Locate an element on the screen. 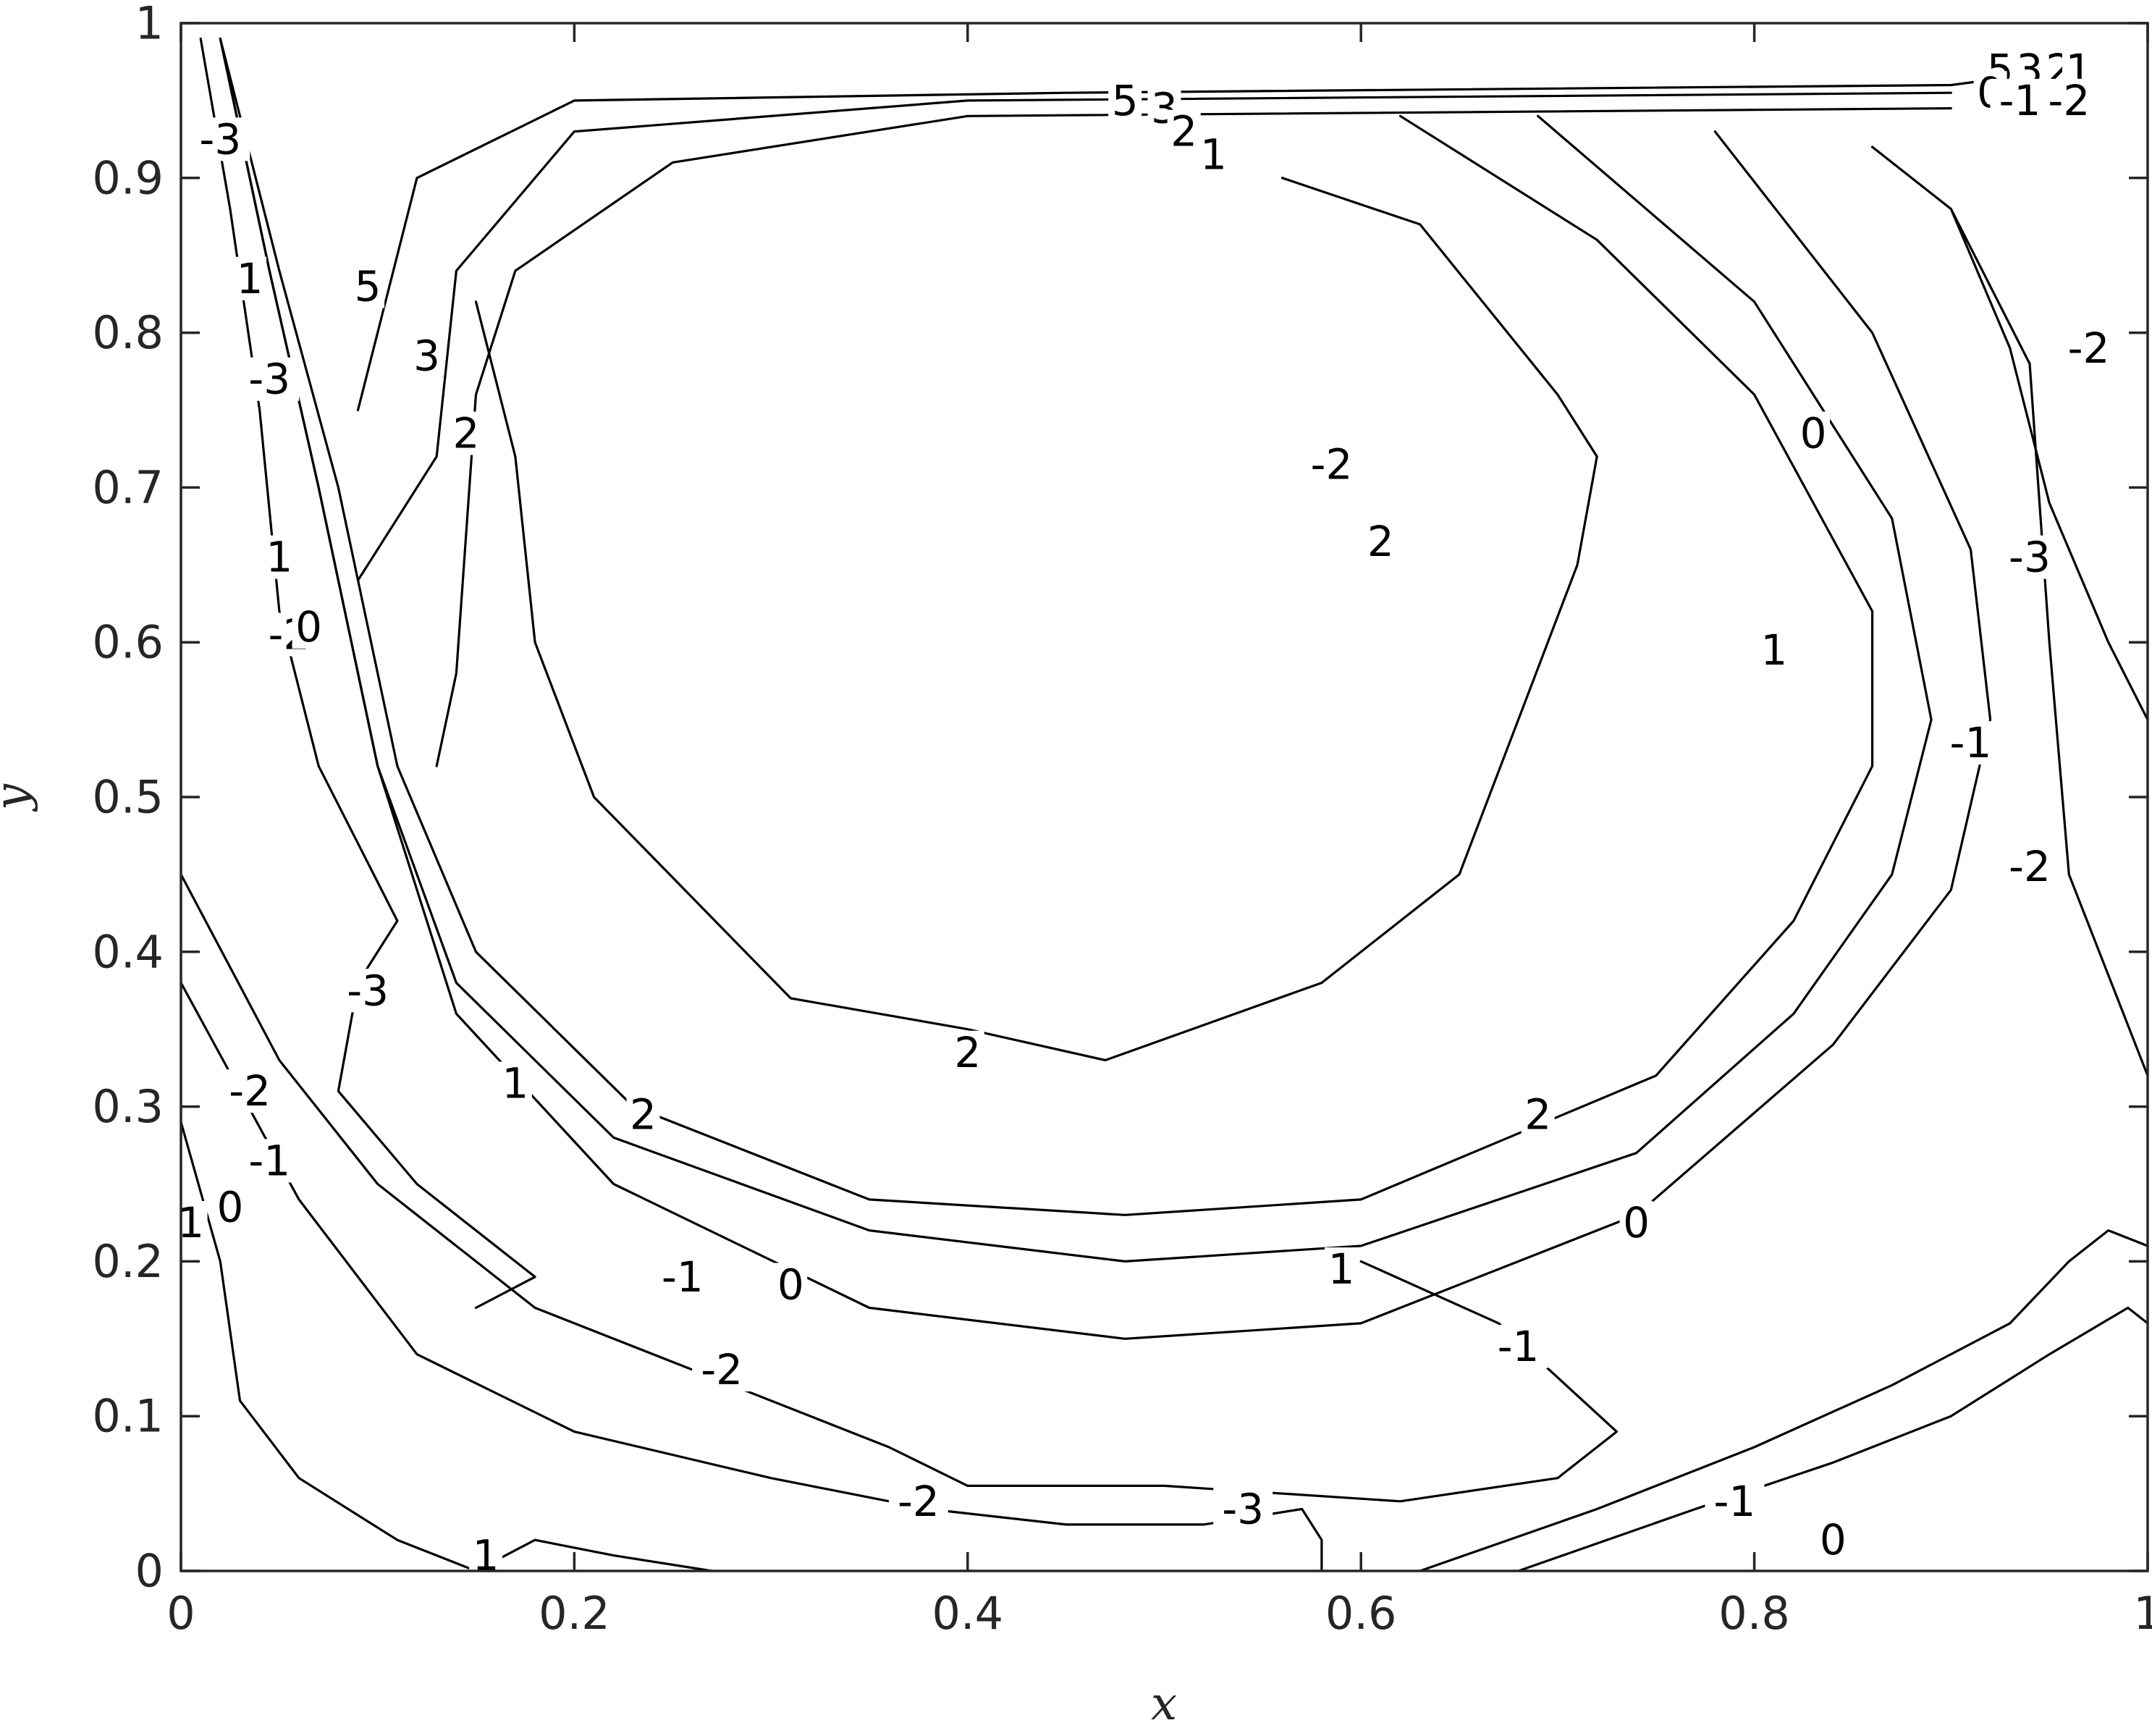 This screenshot has width=2152, height=1736. y-tick-label: 0 is located at coordinates (149, 1571).